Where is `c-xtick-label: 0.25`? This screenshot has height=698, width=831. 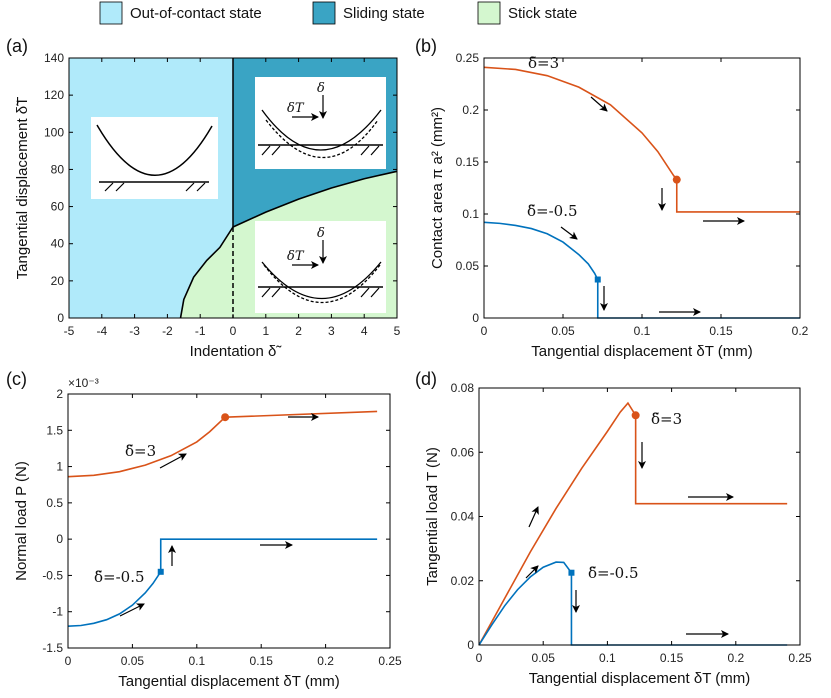 c-xtick-label: 0.25 is located at coordinates (390, 661).